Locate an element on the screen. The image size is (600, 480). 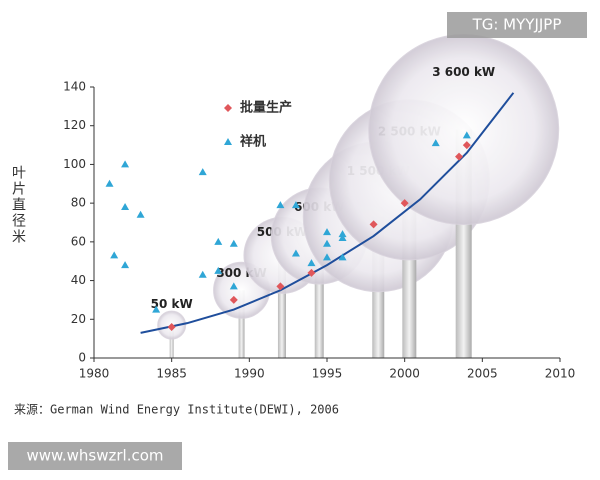
watermark: www.whswzrl.com is located at coordinates (94, 456).